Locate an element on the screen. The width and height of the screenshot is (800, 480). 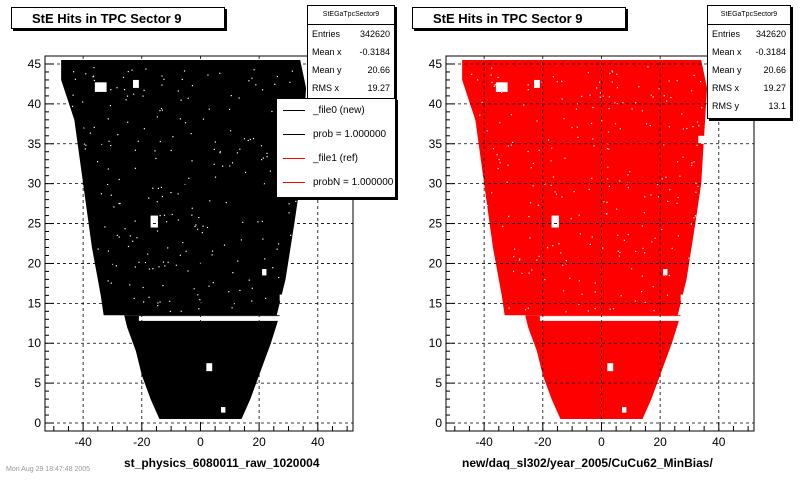
hit-region-lower-left is located at coordinates (202, 367).